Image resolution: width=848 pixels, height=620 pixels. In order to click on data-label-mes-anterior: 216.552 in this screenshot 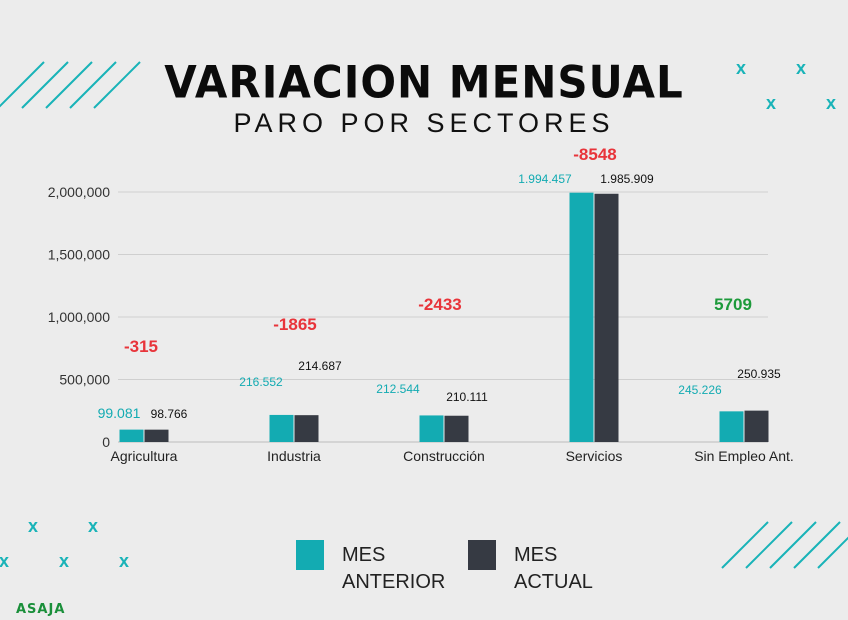, I will do `click(261, 382)`.